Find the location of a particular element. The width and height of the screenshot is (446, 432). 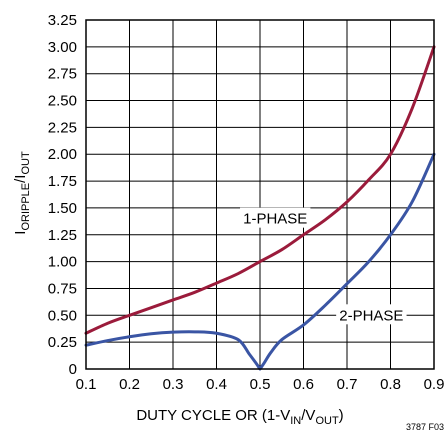

y-tick-label: 2.25 is located at coordinates (62, 127).